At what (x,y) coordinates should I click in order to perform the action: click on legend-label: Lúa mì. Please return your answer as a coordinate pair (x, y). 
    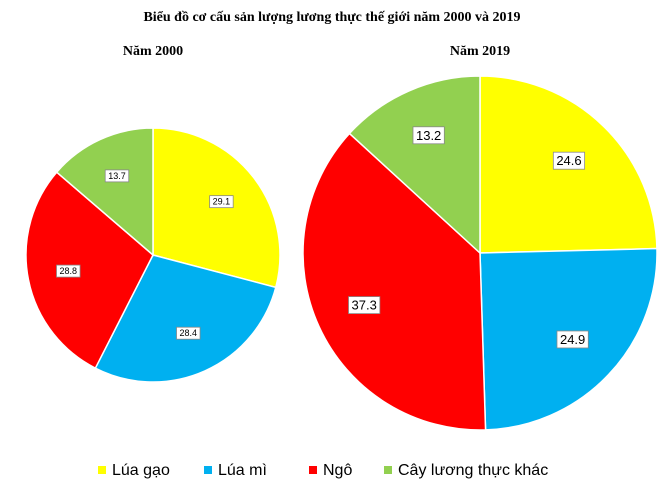
    Looking at the image, I should click on (242, 470).